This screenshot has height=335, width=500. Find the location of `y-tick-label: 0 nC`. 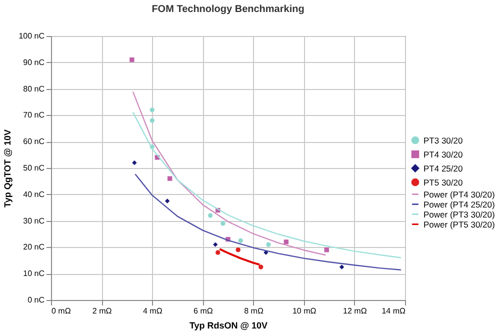

y-tick-label: 0 nC is located at coordinates (36, 300).